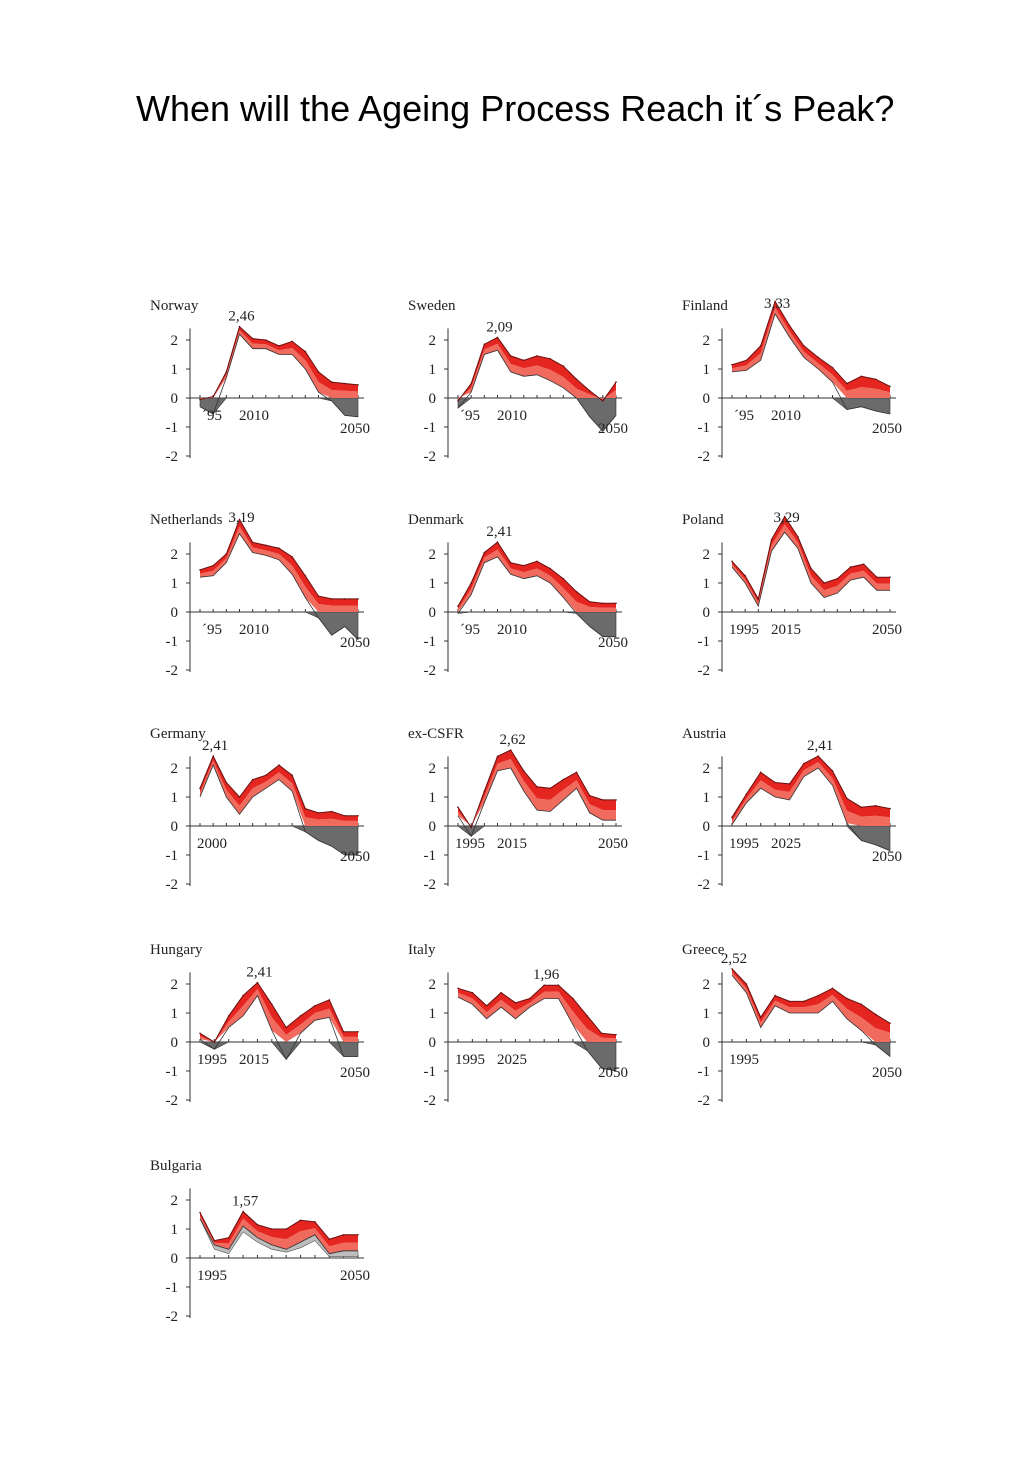 The height and width of the screenshot is (1479, 1024). Describe the element at coordinates (513, 740) in the screenshot. I see `peak-label: 2,62` at that location.